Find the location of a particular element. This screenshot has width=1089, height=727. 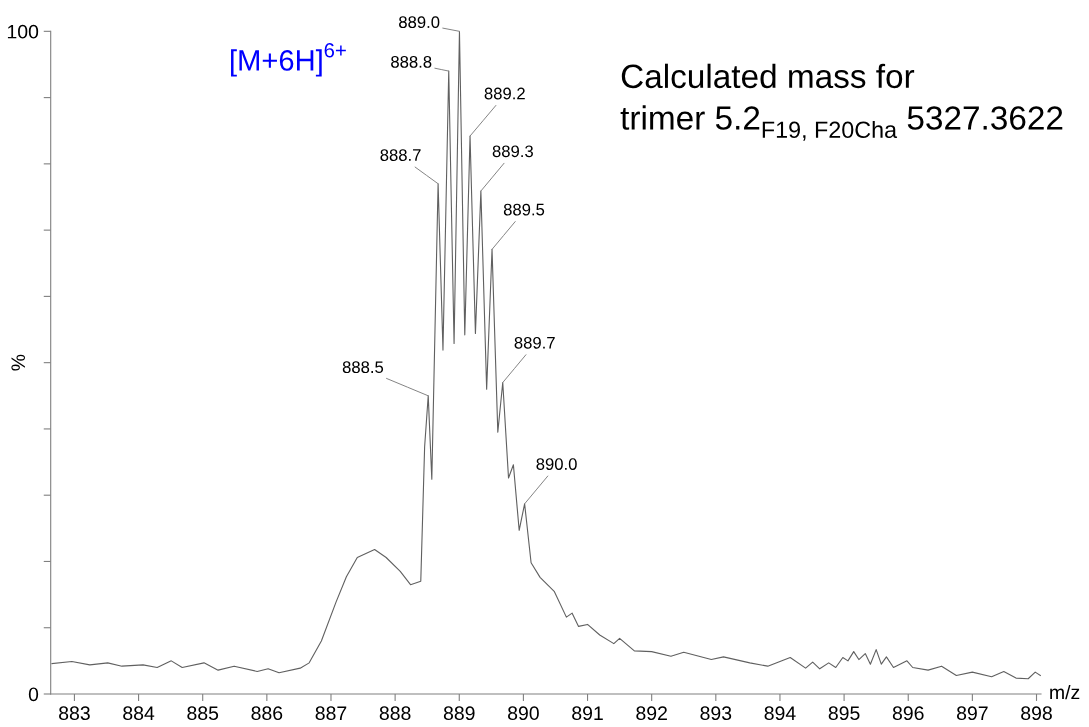

x-tick-label: 898 is located at coordinates (1036, 713).